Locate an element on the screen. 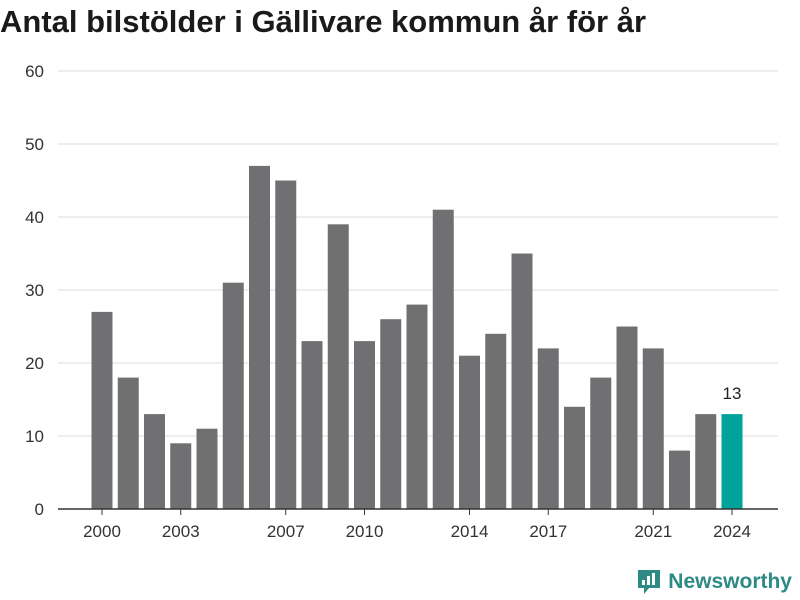  bar-2013 is located at coordinates (443, 359).